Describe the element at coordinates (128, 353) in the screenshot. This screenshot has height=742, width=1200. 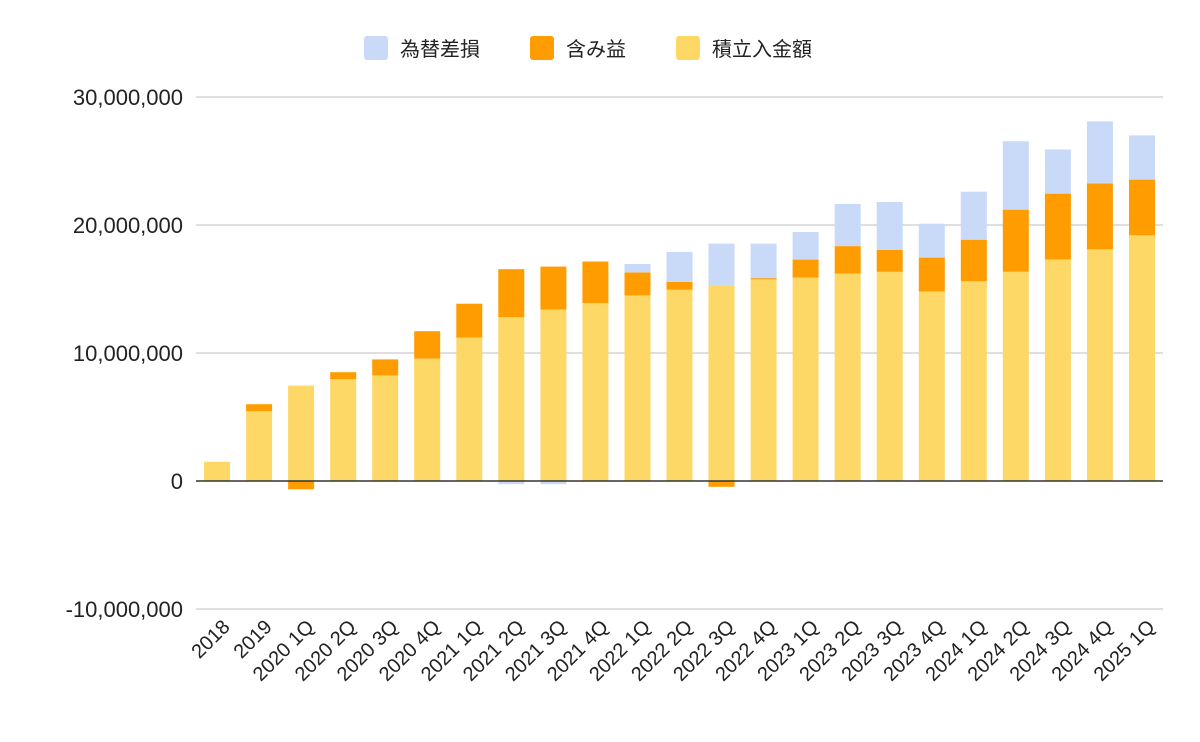
I see `y-tick-label: 10,000,000` at that location.